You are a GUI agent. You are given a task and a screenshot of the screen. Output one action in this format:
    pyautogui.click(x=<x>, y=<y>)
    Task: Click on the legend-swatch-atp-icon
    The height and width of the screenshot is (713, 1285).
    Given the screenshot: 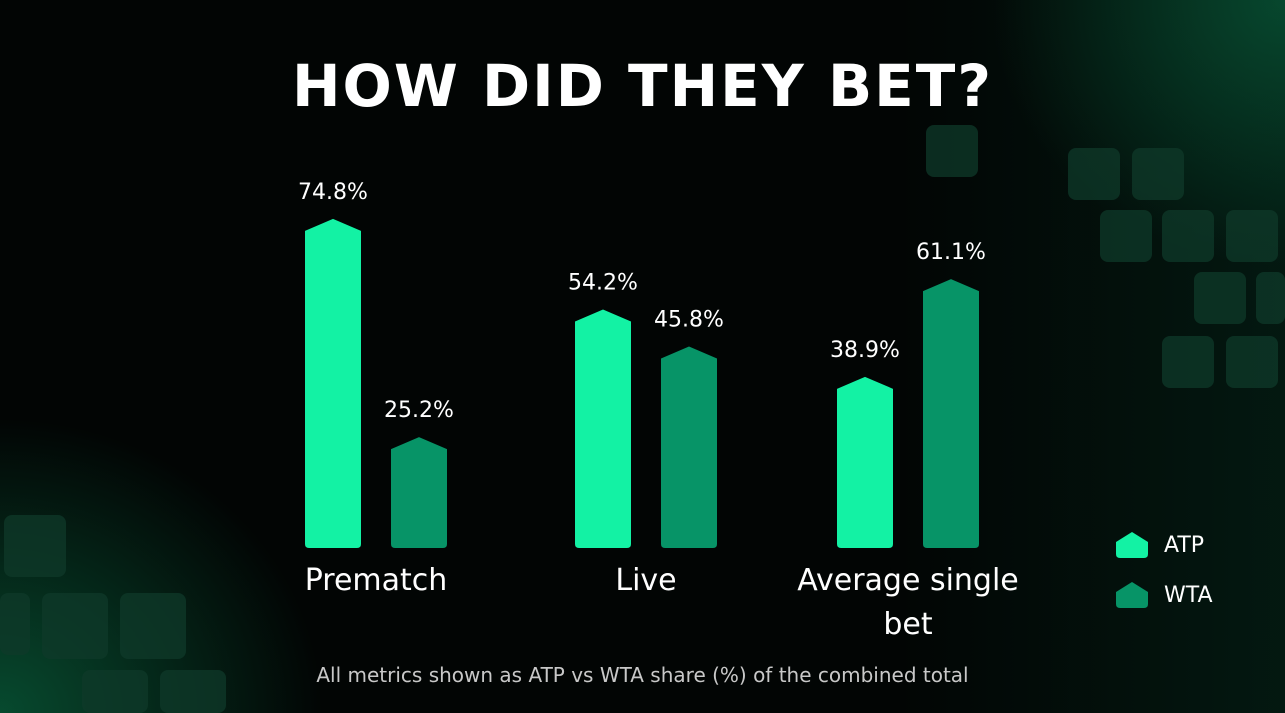 What is the action you would take?
    pyautogui.click(x=1132, y=545)
    